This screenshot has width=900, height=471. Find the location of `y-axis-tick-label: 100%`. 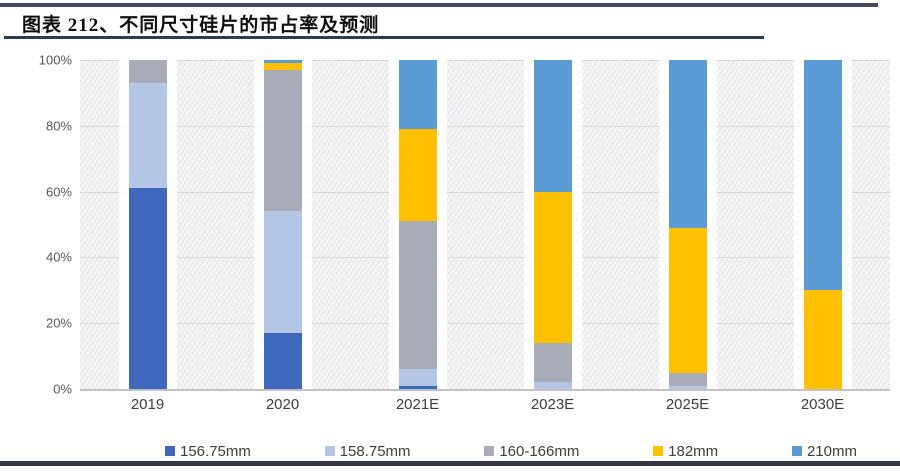

y-axis-tick-label: 100% is located at coordinates (55, 60).